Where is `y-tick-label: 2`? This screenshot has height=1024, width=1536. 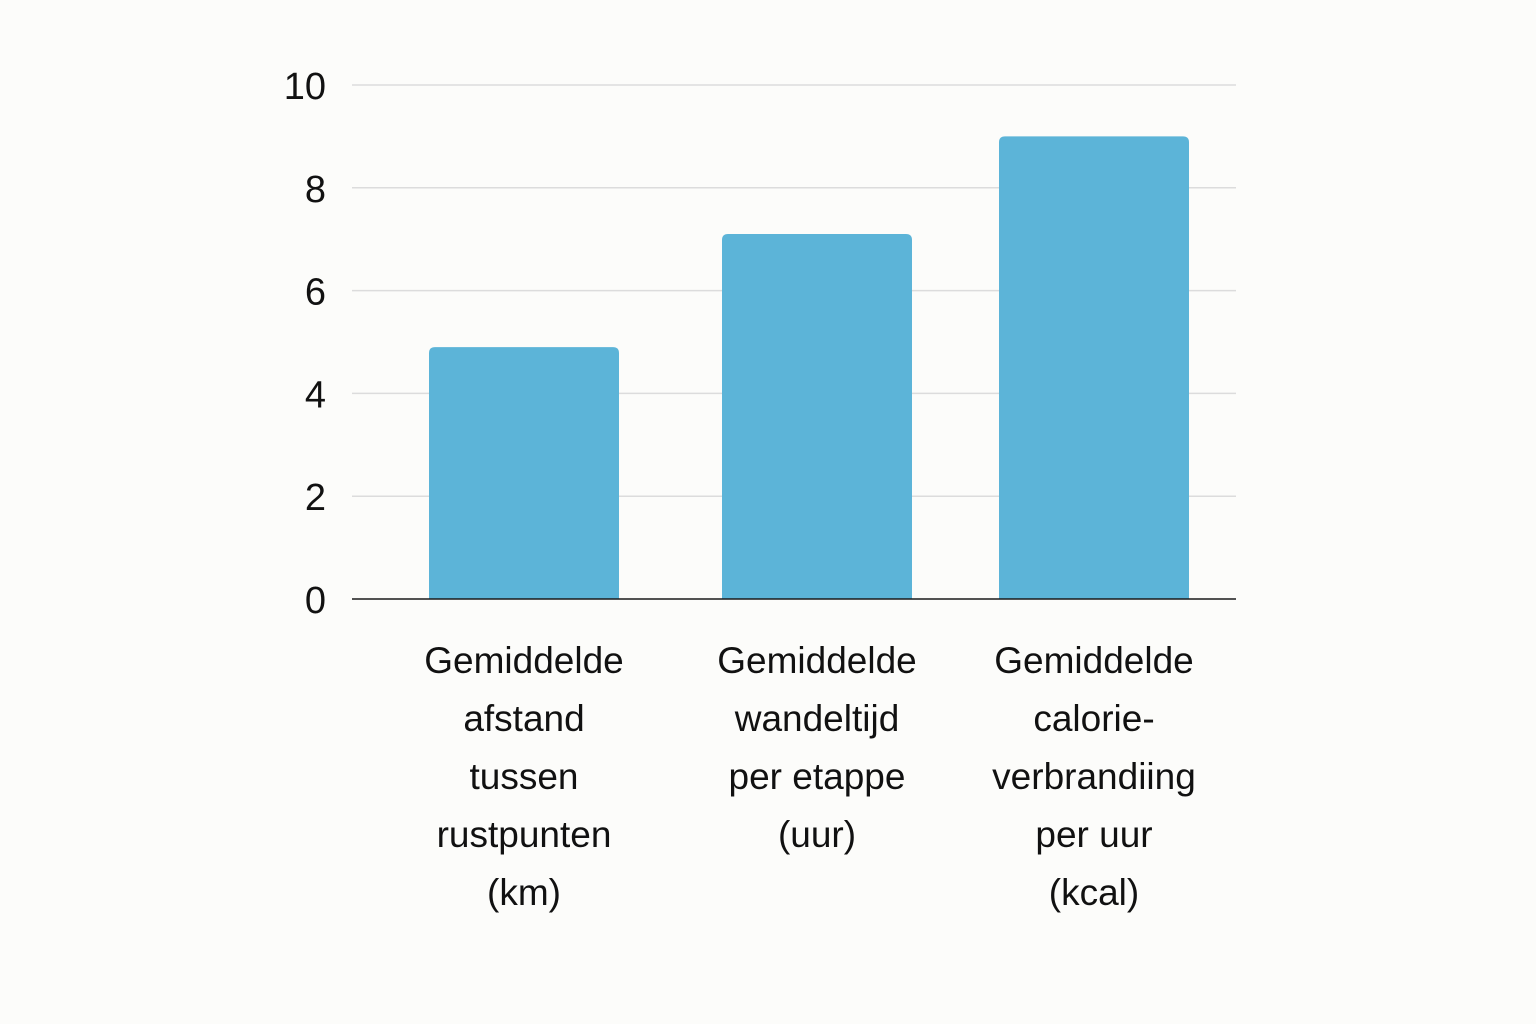
y-tick-label: 2 is located at coordinates (315, 498).